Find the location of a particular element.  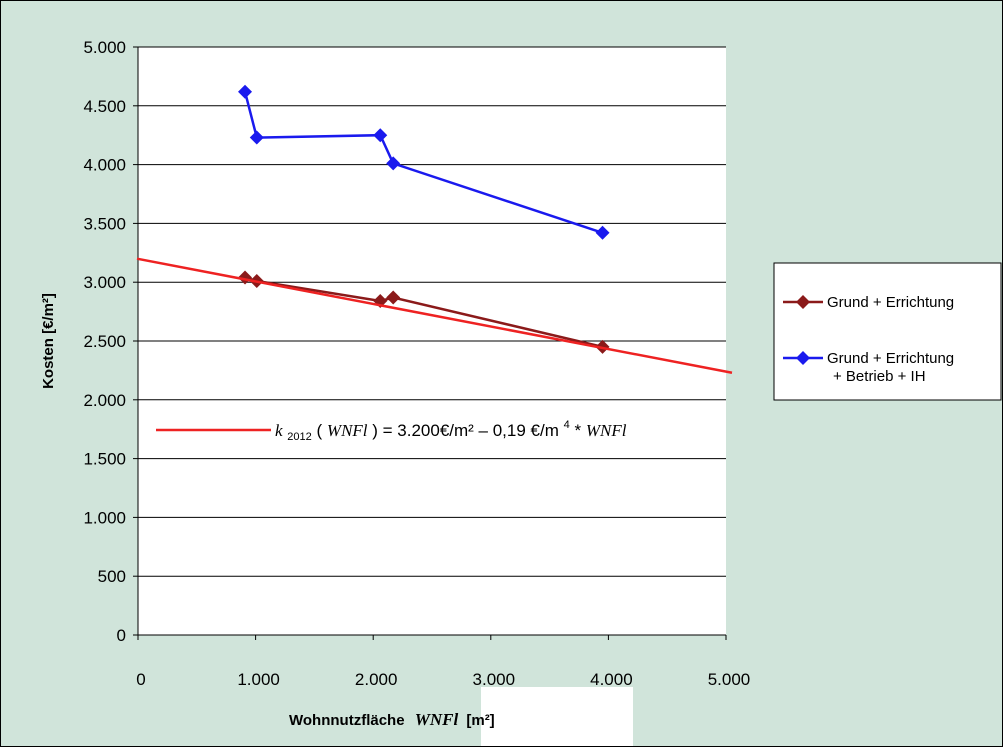

y-tick-label-4: 2.000 is located at coordinates (104, 400).